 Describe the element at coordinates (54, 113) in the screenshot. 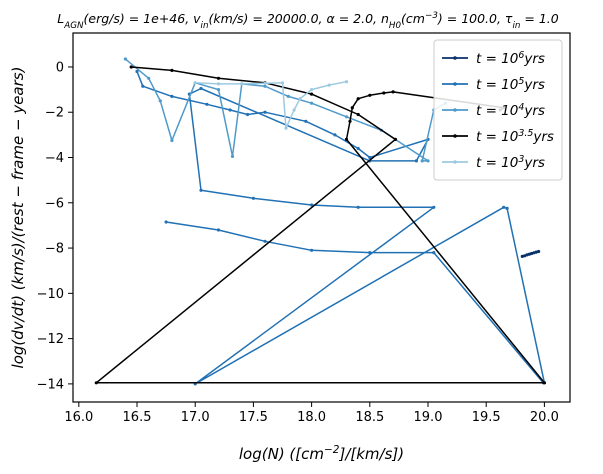

I see `y-tick-label: −2` at that location.